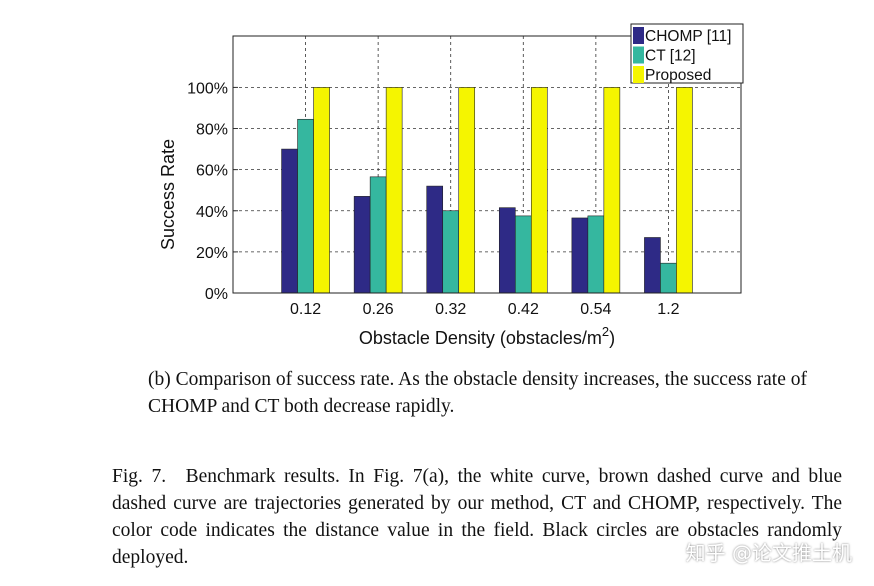  What do you see at coordinates (595, 309) in the screenshot?
I see `x-tick-label: 0.54` at bounding box center [595, 309].